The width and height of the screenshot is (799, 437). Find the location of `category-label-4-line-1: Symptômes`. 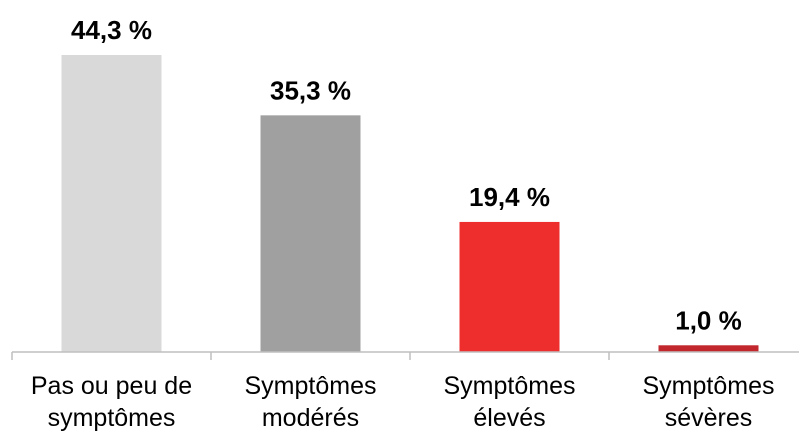

category-label-4-line-1: Symptômes is located at coordinates (709, 386).